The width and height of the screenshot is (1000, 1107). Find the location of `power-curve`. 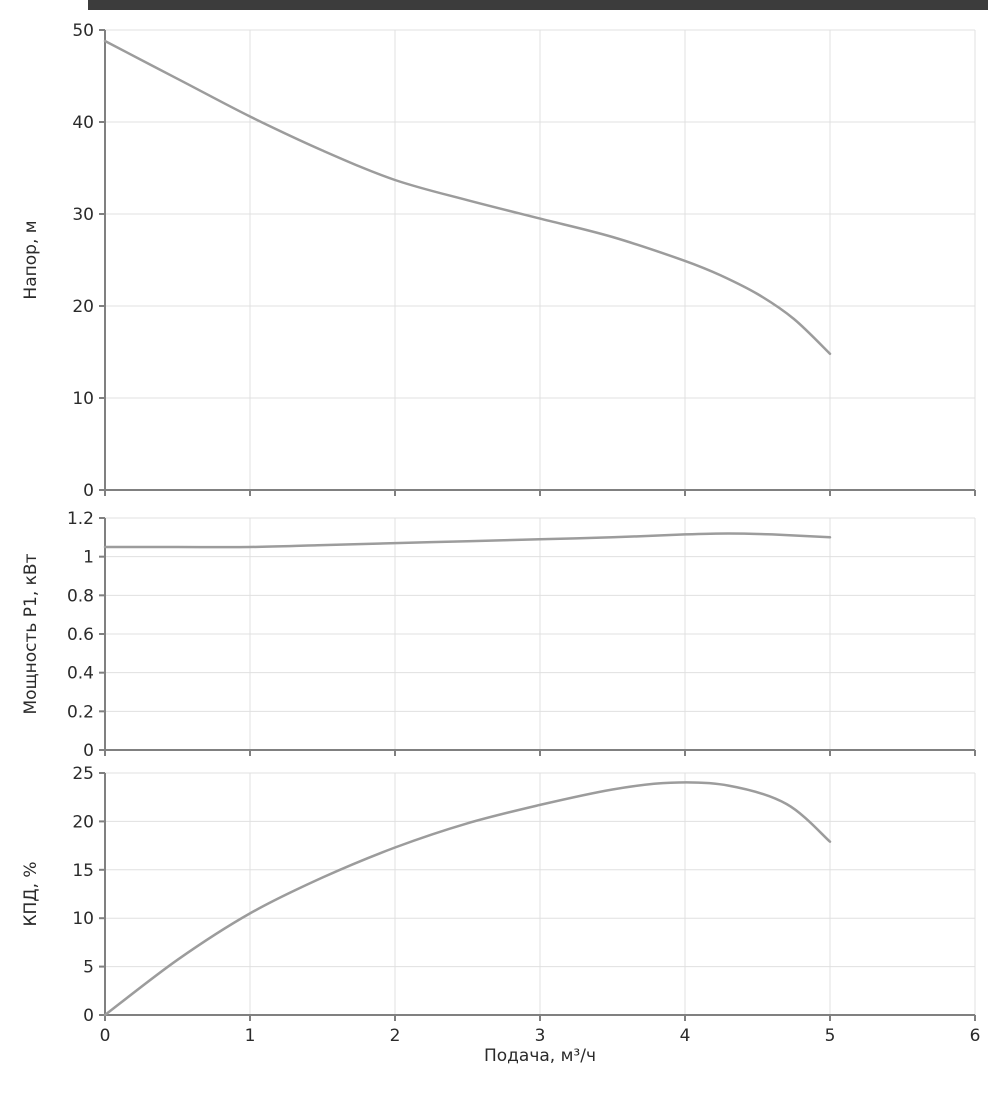

power-curve is located at coordinates (467, 540).